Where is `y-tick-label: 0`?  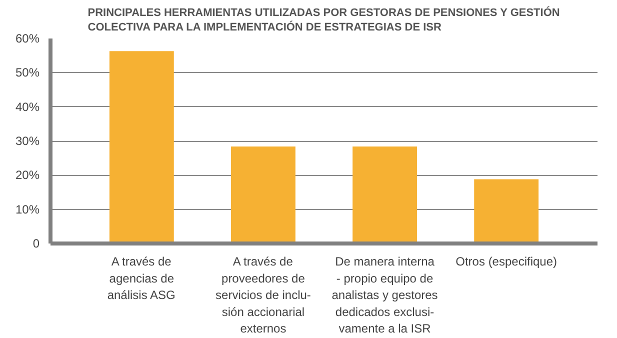 y-tick-label: 0 is located at coordinates (36, 243).